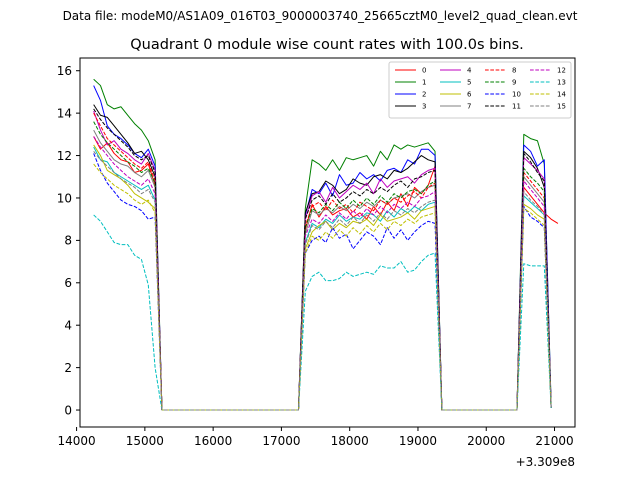 Image resolution: width=640 pixels, height=480 pixels. What do you see at coordinates (486, 441) in the screenshot?
I see `x-tick-label: 20000` at bounding box center [486, 441].